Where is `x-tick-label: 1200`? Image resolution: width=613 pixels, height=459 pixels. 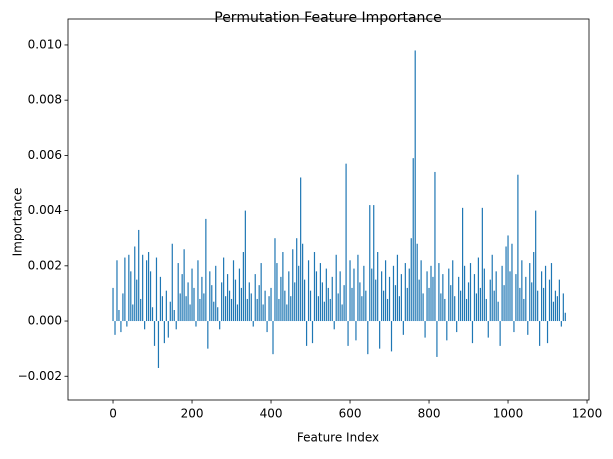 x-tick-label: 1200 is located at coordinates (587, 414).